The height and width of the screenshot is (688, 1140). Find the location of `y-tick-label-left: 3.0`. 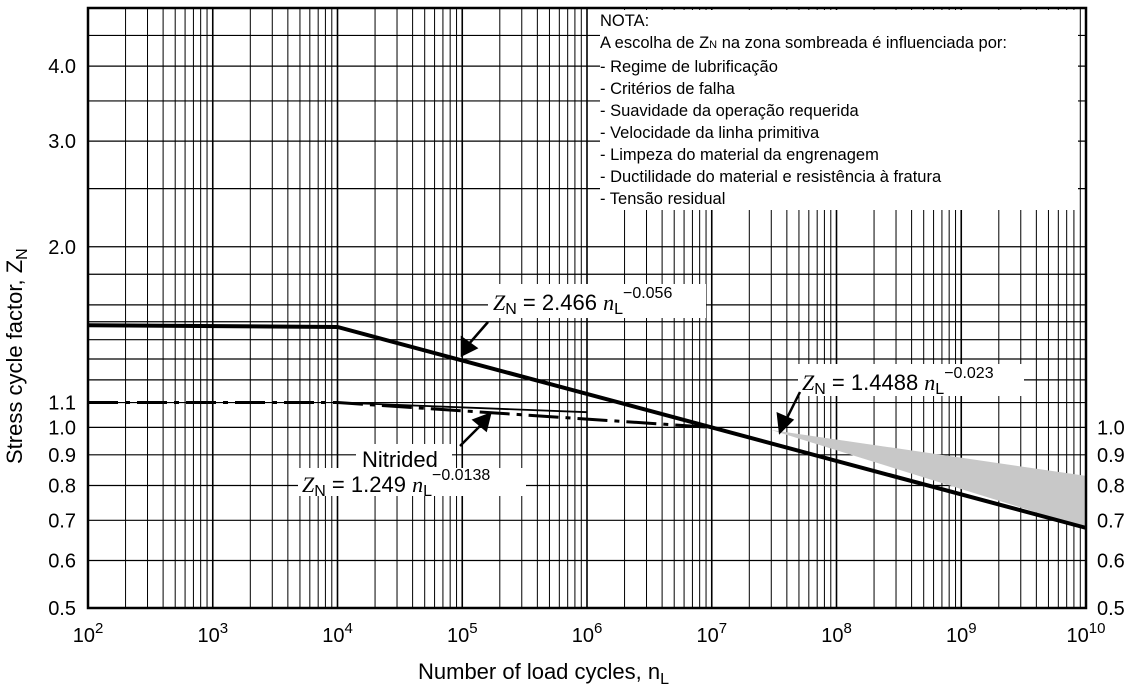

y-tick-label-left: 3.0 is located at coordinates (62, 142).